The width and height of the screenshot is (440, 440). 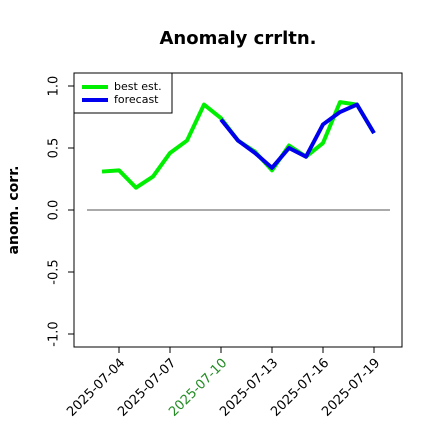 What do you see at coordinates (54, 86) in the screenshot?
I see `y-tick-label: 1.0` at bounding box center [54, 86].